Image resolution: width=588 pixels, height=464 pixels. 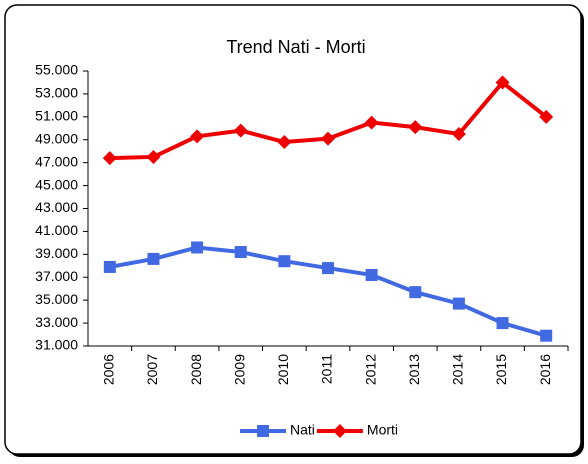 I want to click on y-tick-label: 31.000, so click(x=56, y=345).